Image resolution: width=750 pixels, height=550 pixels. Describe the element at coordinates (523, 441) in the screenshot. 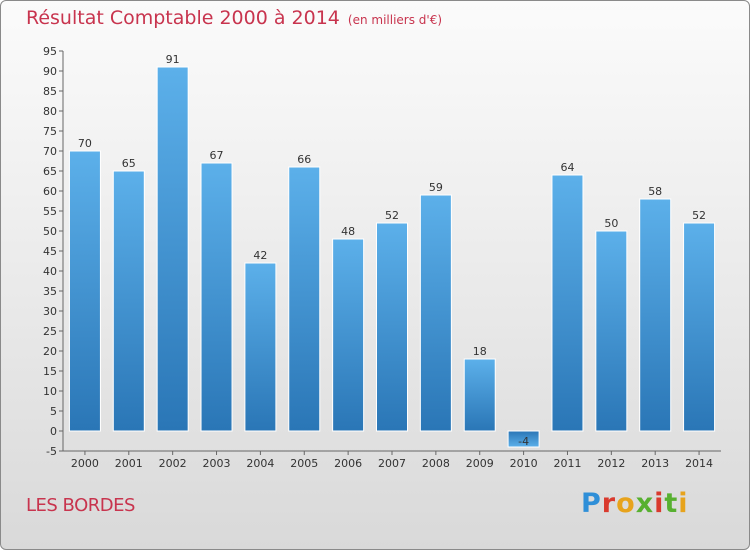

I see `data-label: -4` at that location.